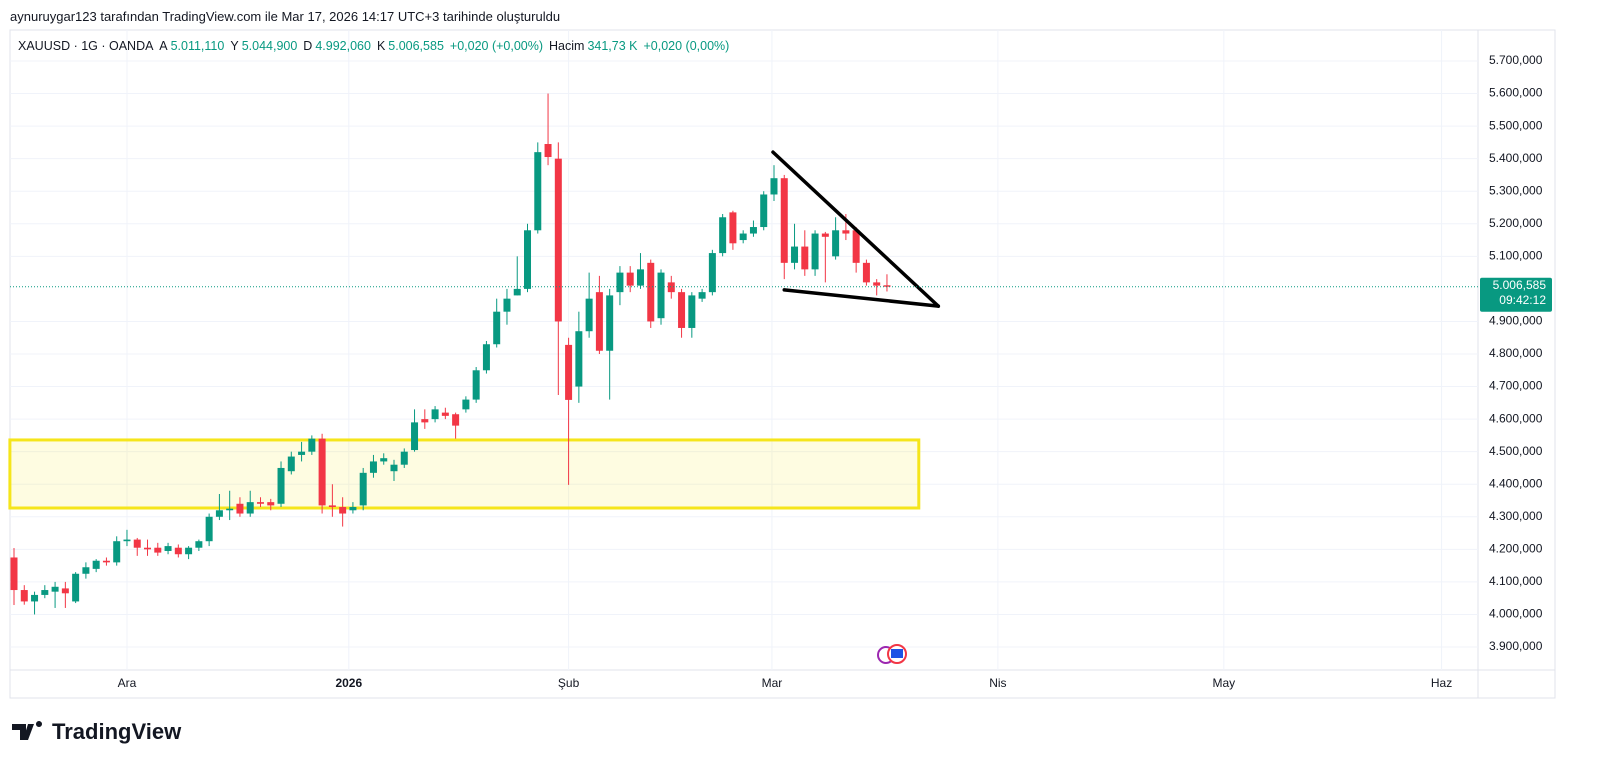 Image resolution: width=1600 pixels, height=780 pixels. Describe the element at coordinates (163, 46) in the screenshot. I see `ohlc-key: A` at that location.